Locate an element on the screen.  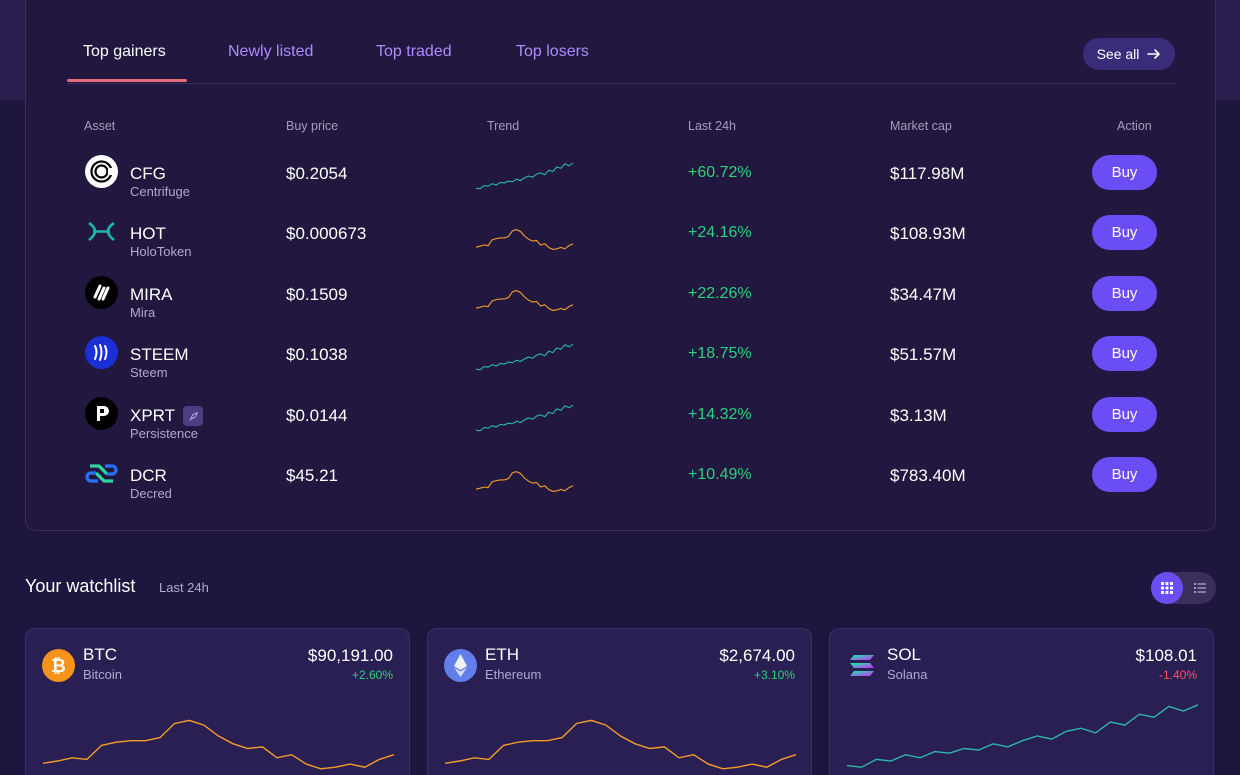
change-24h: -1.40% is located at coordinates (1177, 675).